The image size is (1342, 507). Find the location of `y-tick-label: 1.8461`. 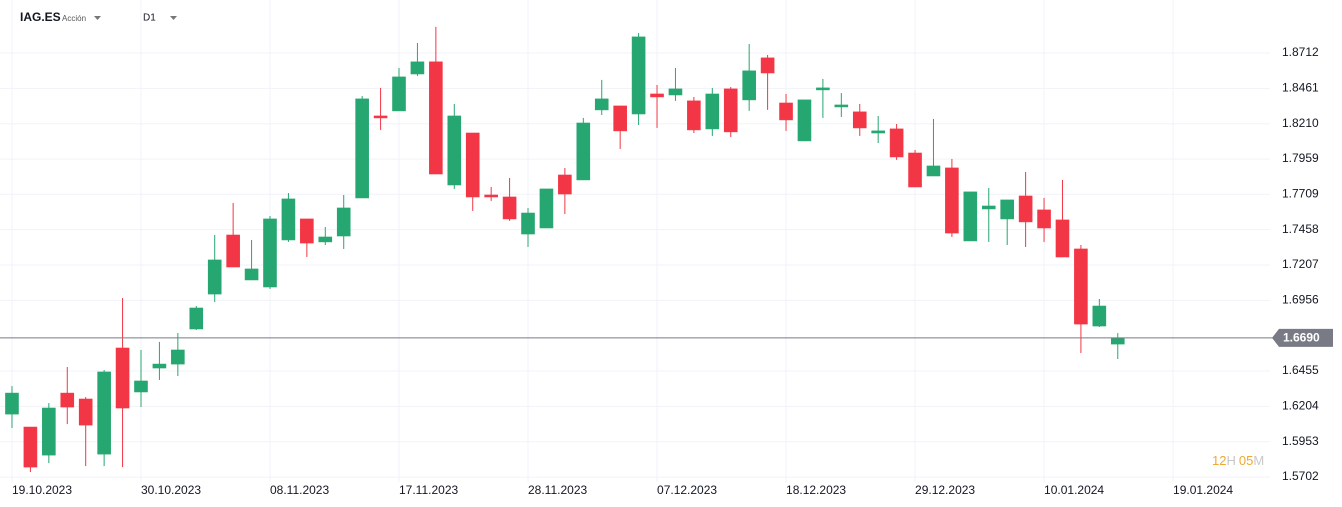

y-tick-label: 1.8461 is located at coordinates (1300, 88).